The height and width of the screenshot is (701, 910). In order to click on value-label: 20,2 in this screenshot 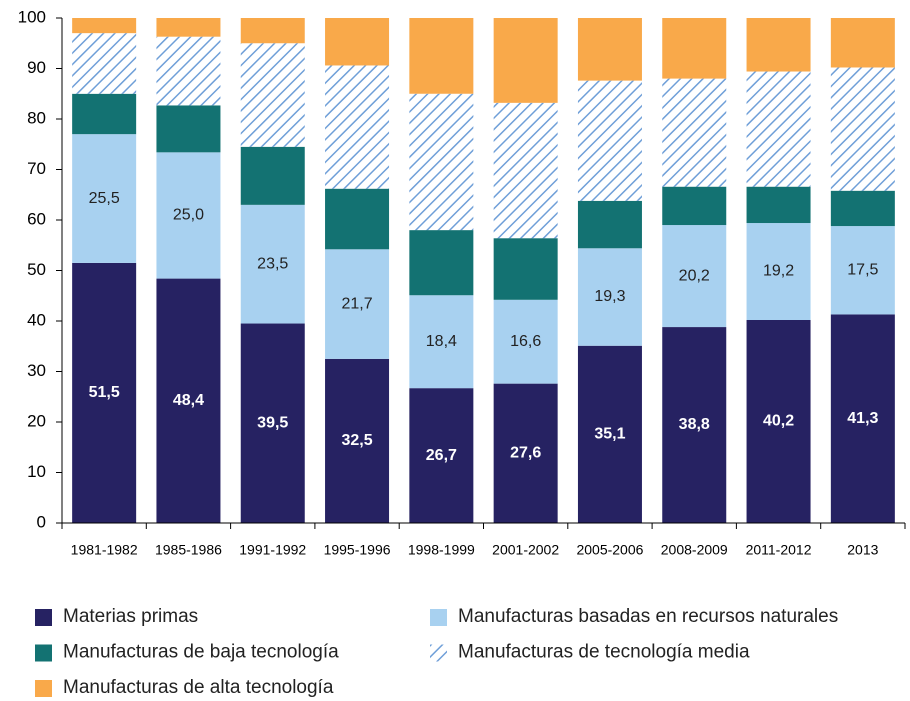, I will do `click(694, 275)`.